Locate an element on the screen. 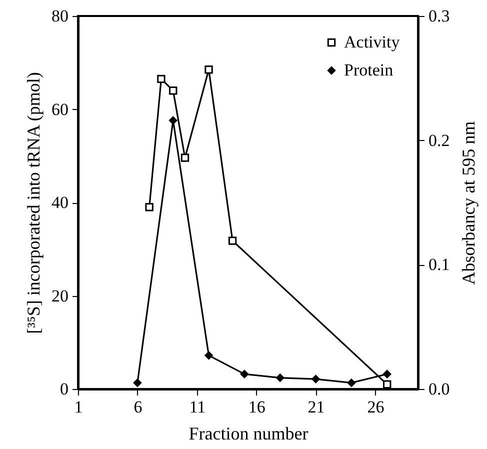 This screenshot has width=487, height=449. x-tick-label: 16 is located at coordinates (257, 407).